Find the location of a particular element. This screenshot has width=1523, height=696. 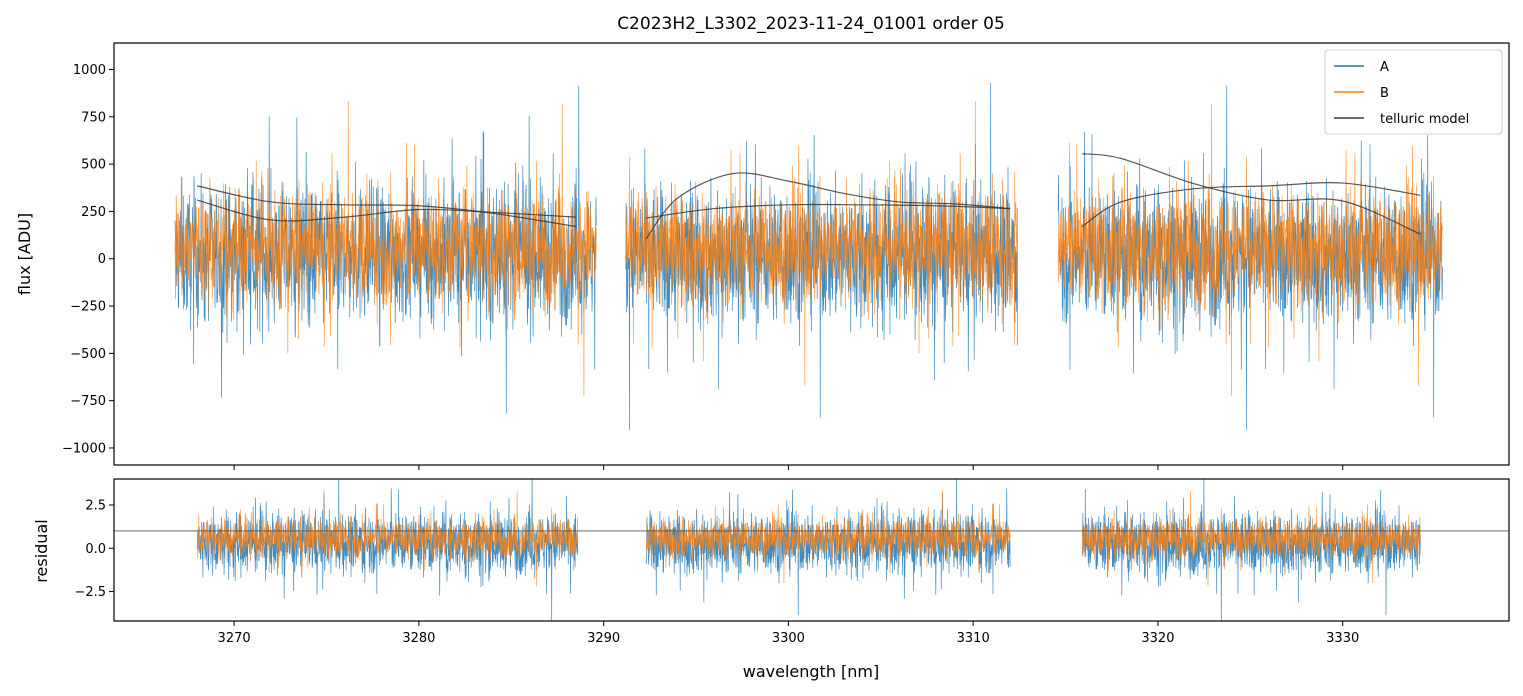

residual-x-tick-label: 3290 is located at coordinates (603, 638).